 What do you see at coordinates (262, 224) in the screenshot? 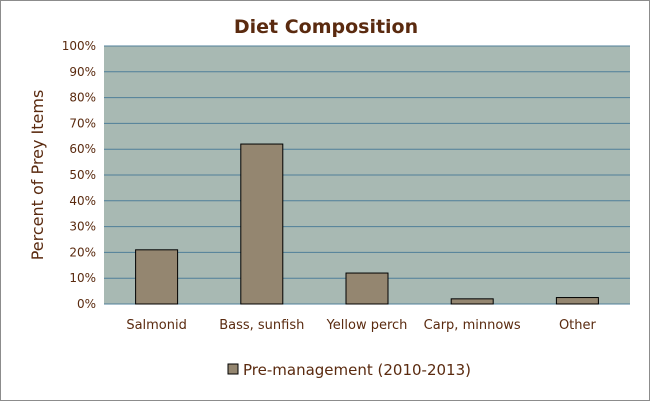
I see `bar-bass-sunfish` at bounding box center [262, 224].